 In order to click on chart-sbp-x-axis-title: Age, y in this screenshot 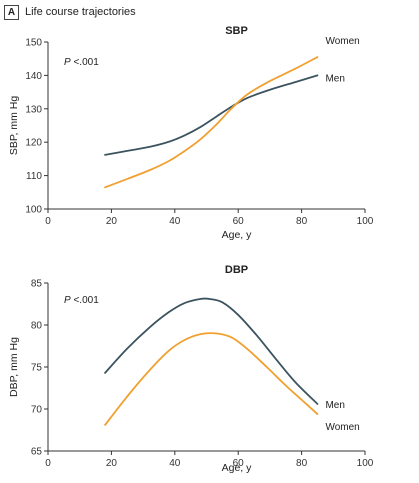, I will do `click(237, 235)`.